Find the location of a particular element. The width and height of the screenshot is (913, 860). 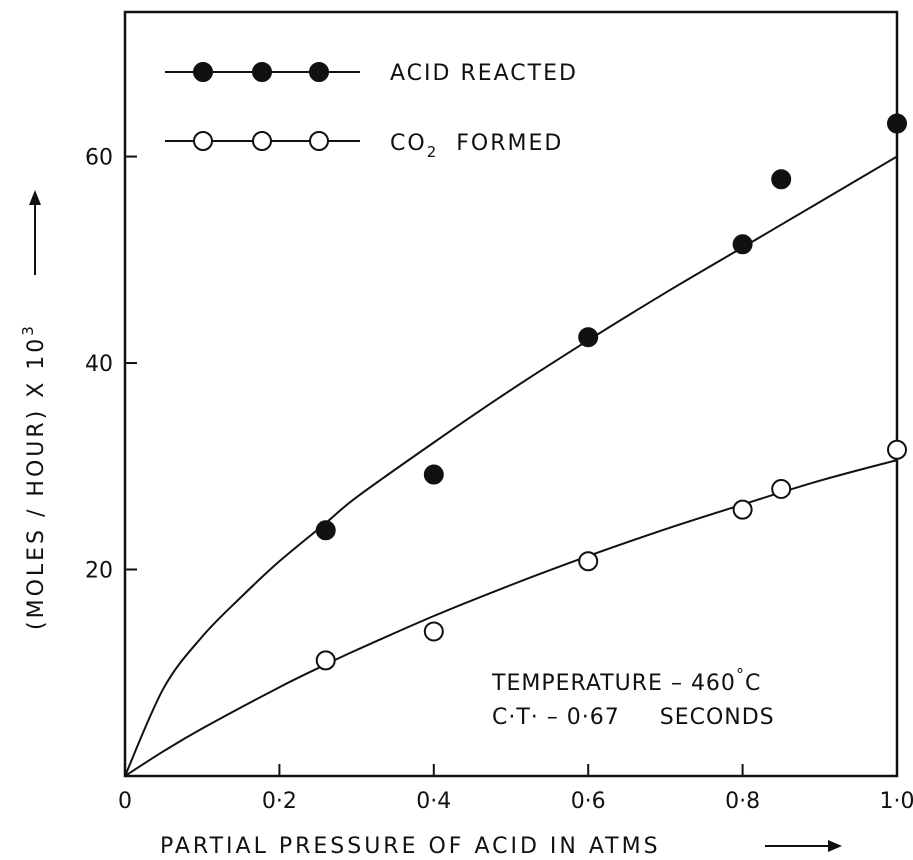

legend-label-co2-formed: CO2 FORMED is located at coordinates (476, 146).